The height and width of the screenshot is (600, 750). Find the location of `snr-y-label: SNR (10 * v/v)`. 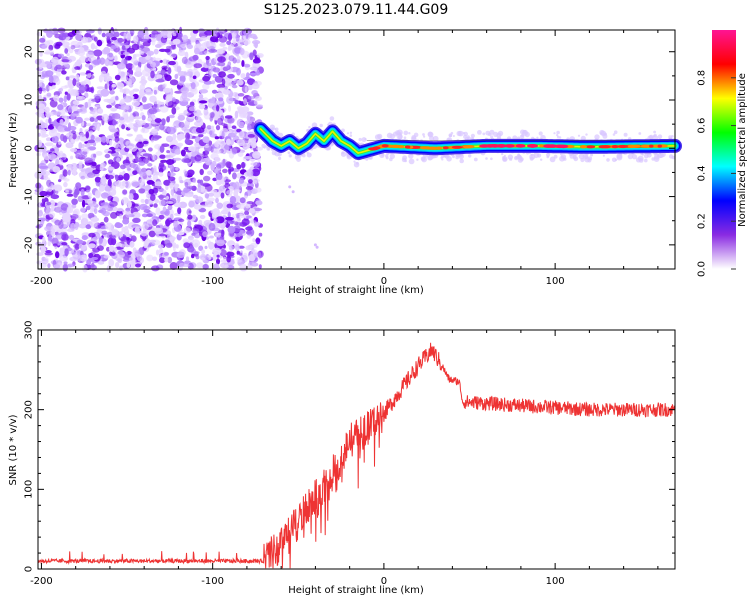

snr-y-label: SNR (10 * v/v) is located at coordinates (13, 449).